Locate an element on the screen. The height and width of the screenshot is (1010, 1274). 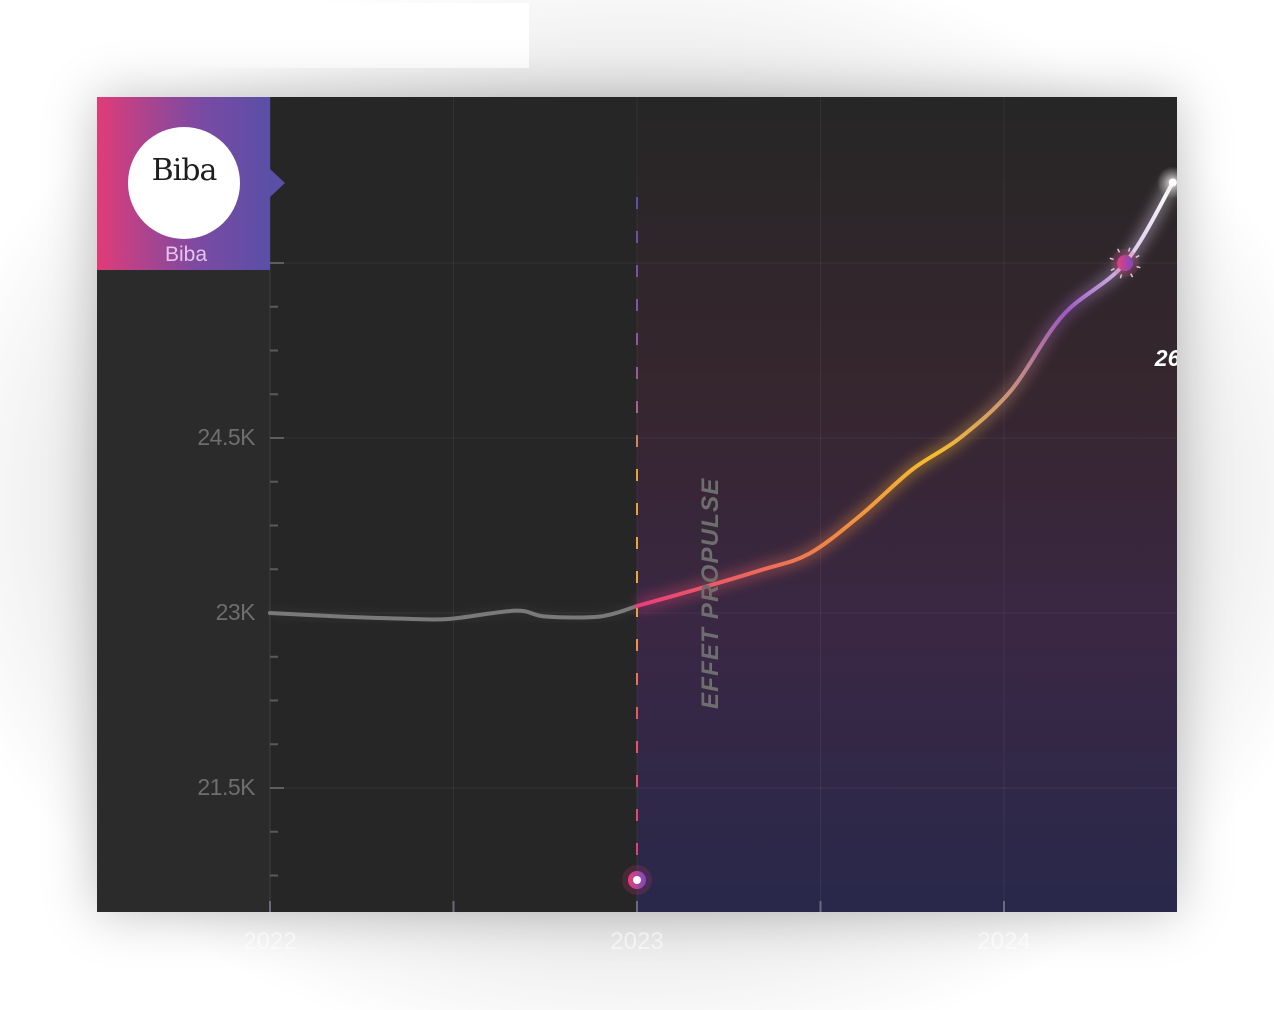
y-tick-label: 24.5K is located at coordinates (226, 436).